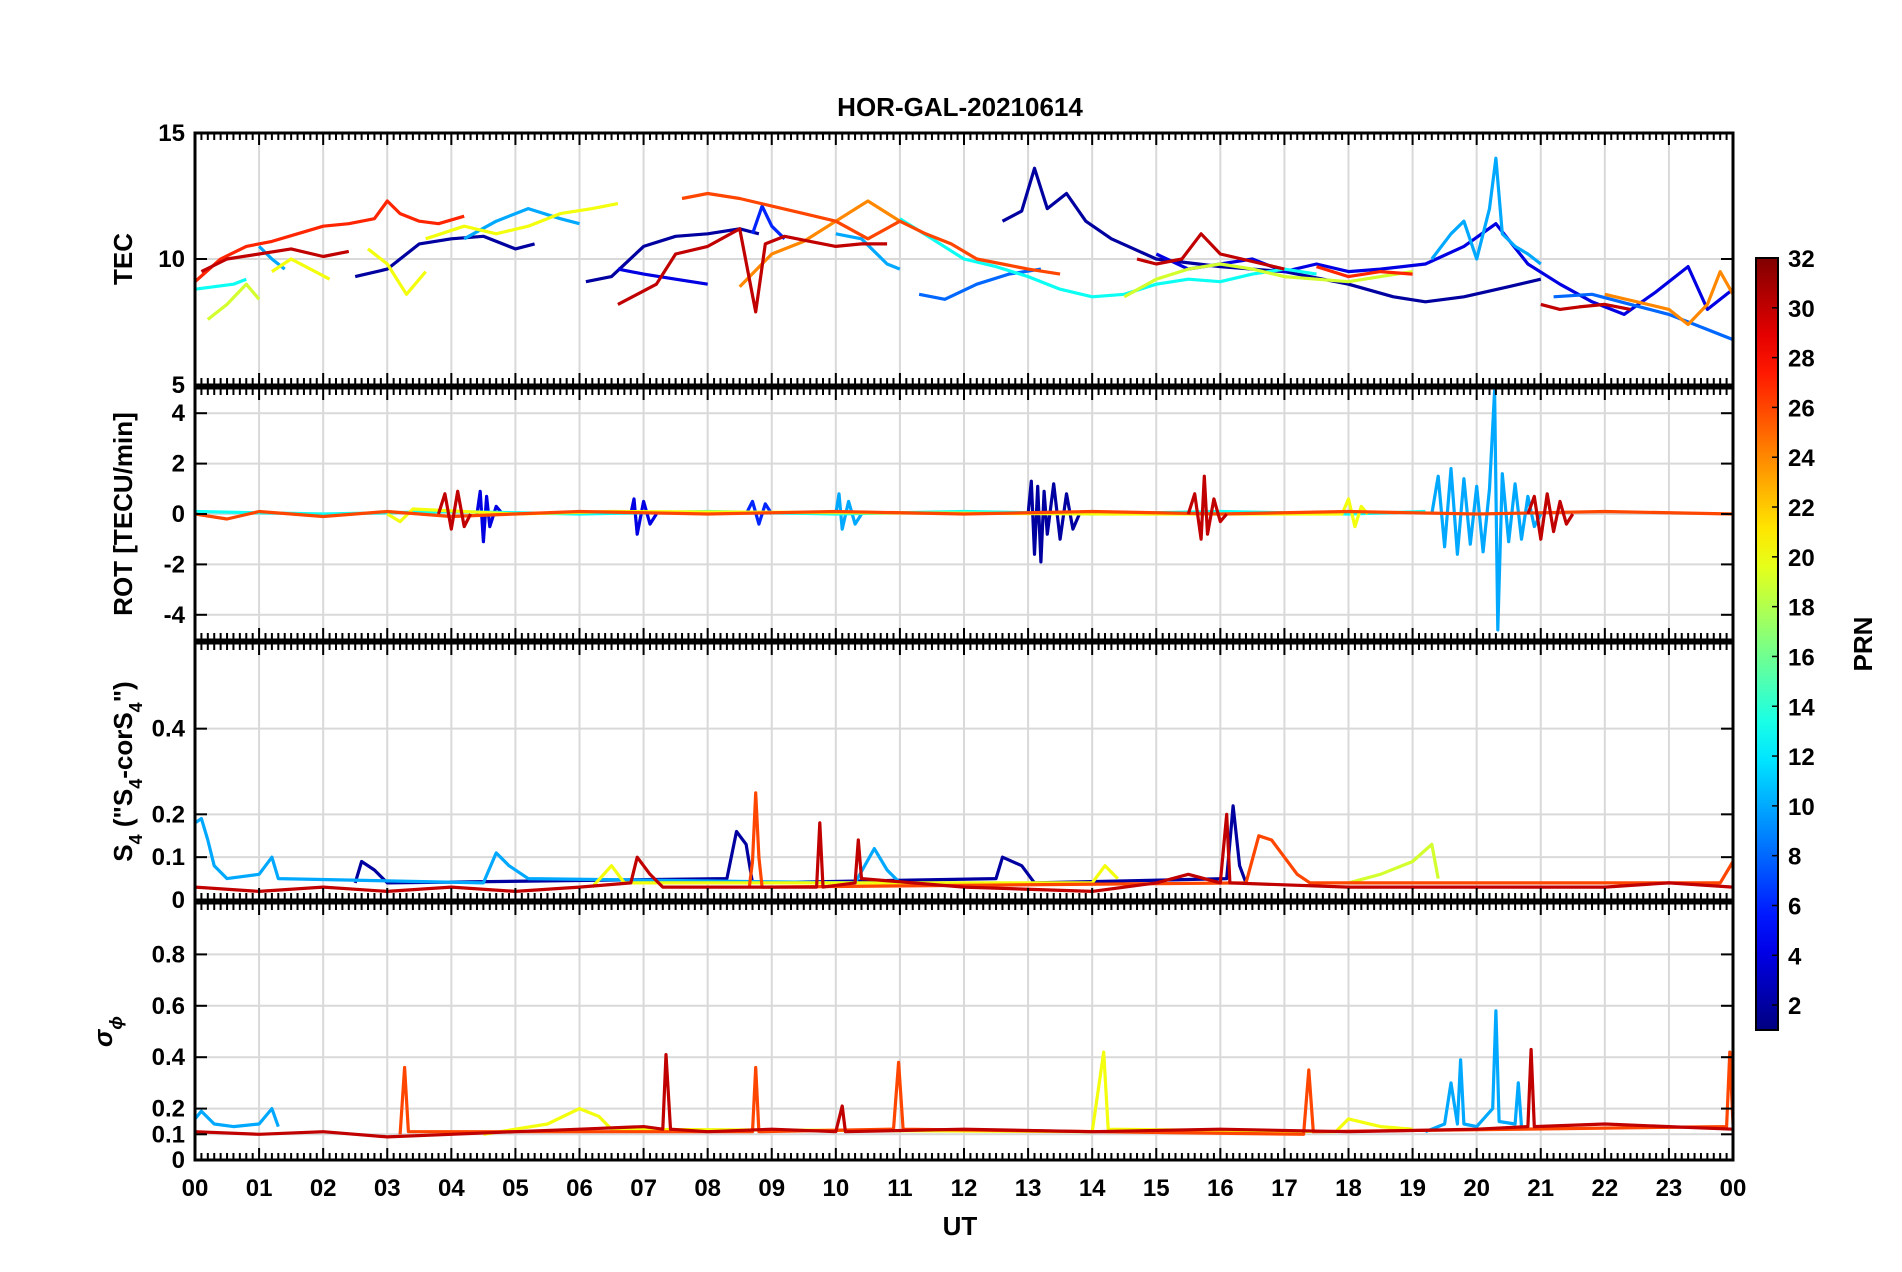 The image size is (1902, 1272). Describe the element at coordinates (1801, 259) in the screenshot. I see `colorbar-tick-label: 32` at that location.